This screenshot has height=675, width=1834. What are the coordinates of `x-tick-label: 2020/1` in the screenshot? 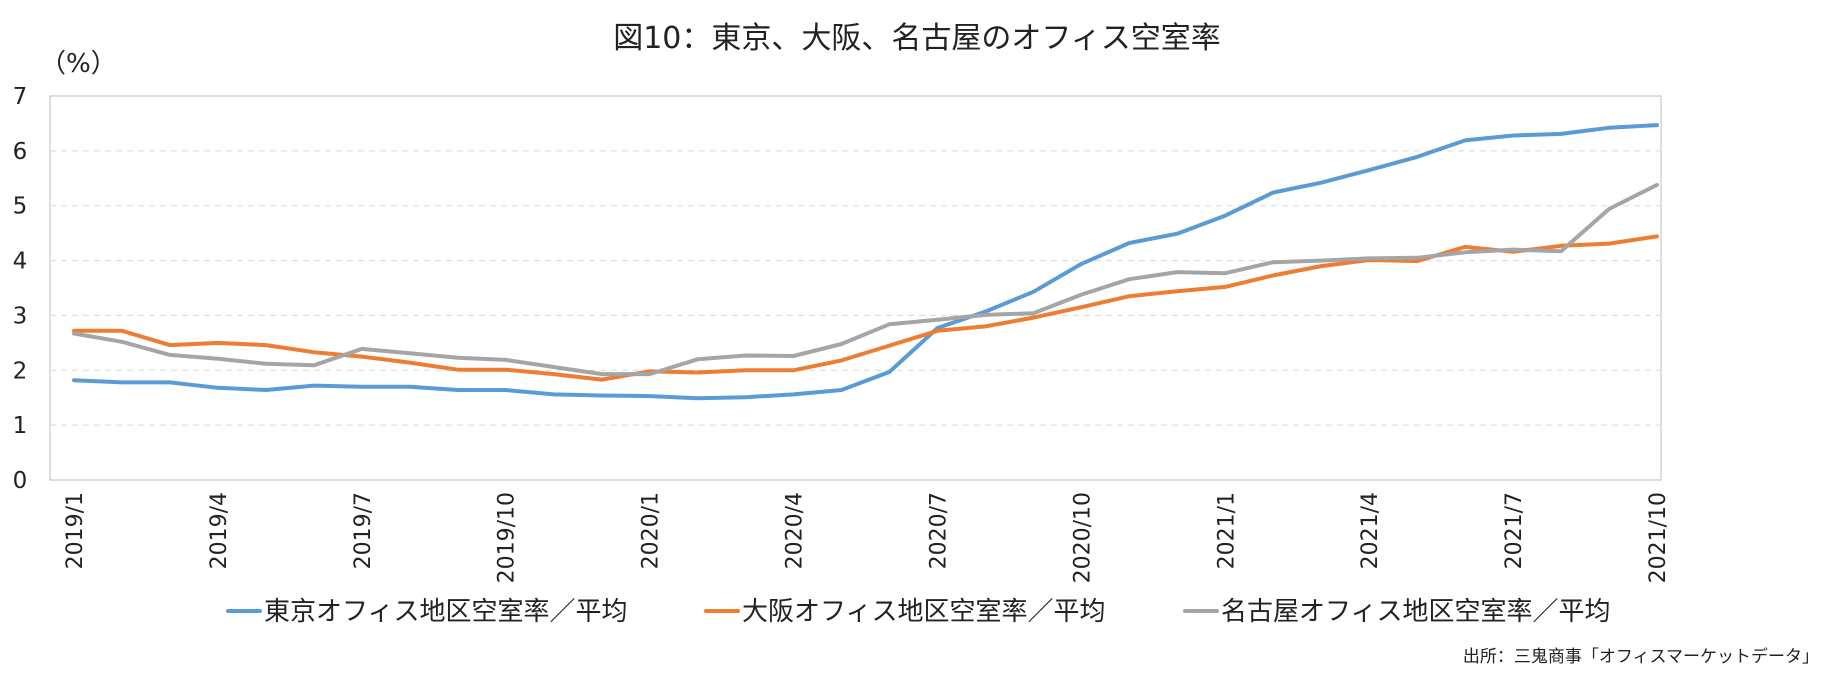 It's located at (651, 530).